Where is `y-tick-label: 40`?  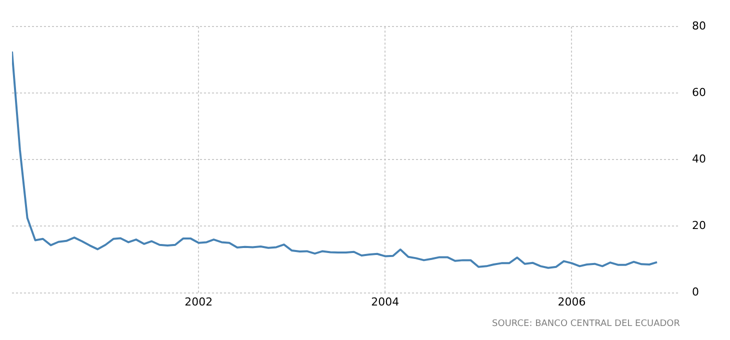
y-tick-label: 40 is located at coordinates (699, 159).